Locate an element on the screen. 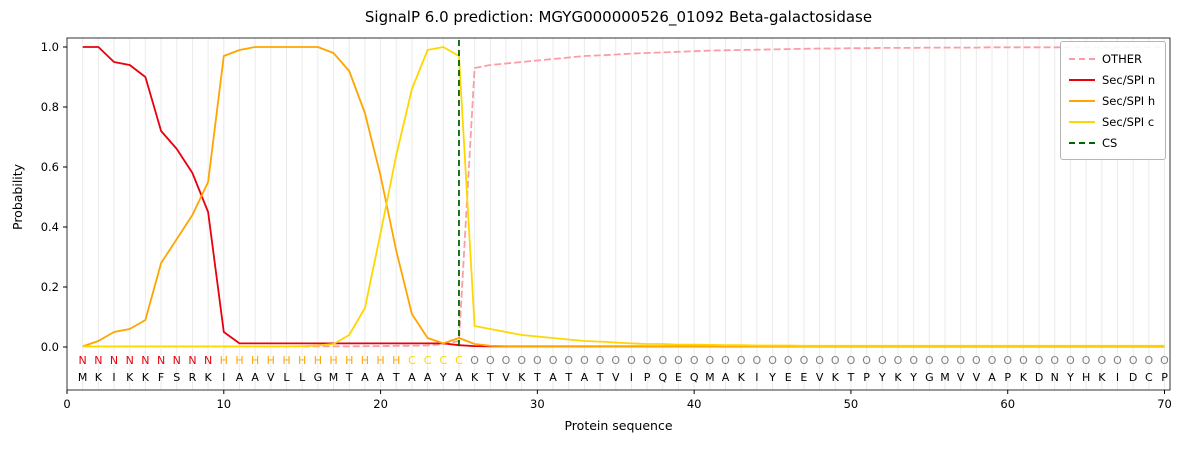 The width and height of the screenshot is (1200, 450). x-tick-label: 70 is located at coordinates (1164, 404).